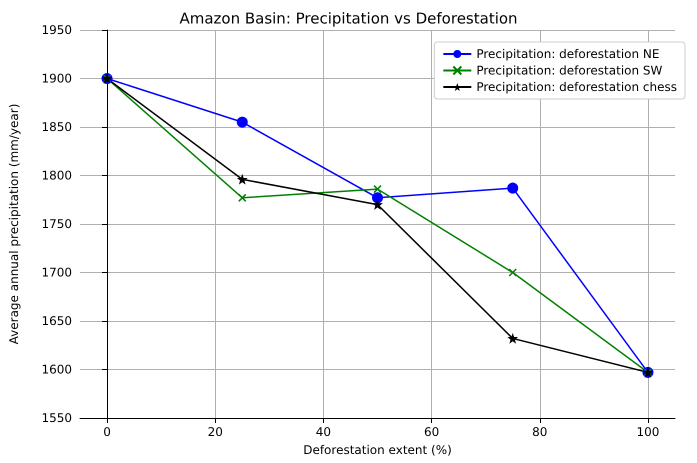 This screenshot has width=697, height=463. I want to click on y-tick-label: 1900, so click(56, 79).